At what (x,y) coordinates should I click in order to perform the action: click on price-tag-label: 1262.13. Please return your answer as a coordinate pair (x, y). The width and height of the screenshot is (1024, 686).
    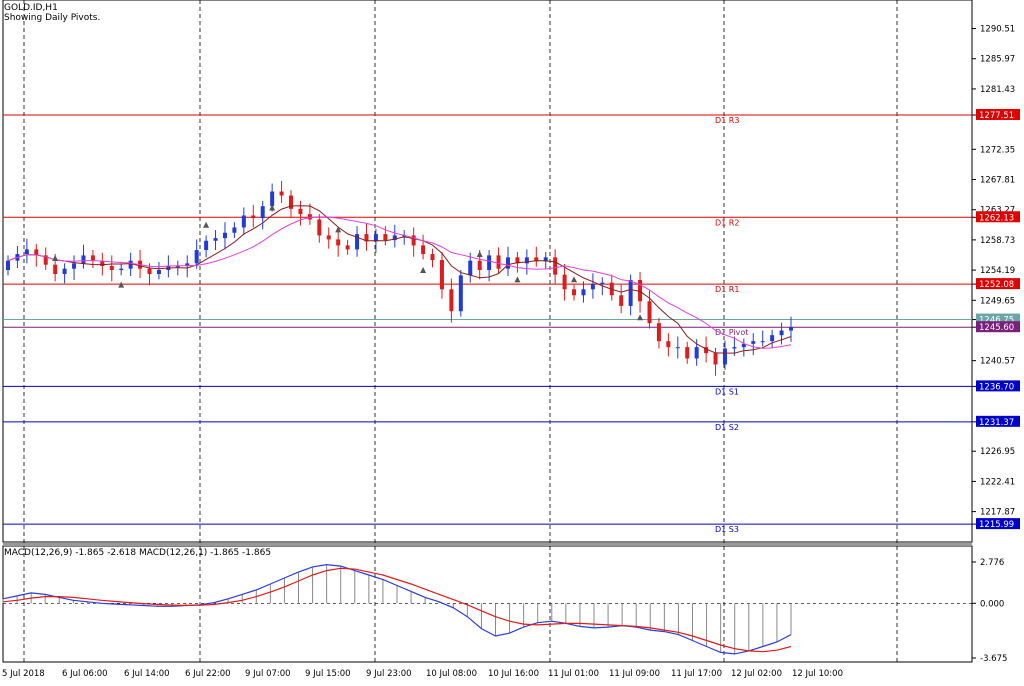
    Looking at the image, I should click on (996, 218).